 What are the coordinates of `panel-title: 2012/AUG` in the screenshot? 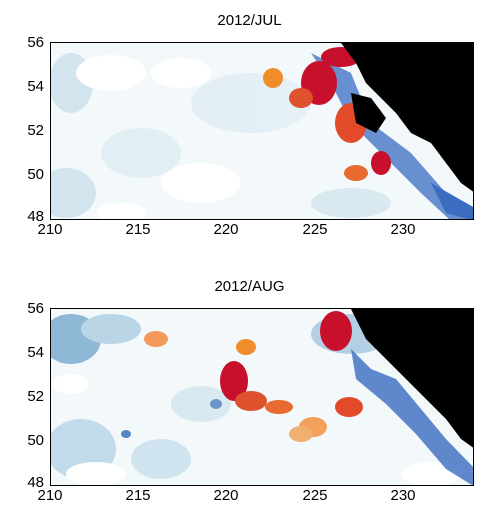 It's located at (249, 286).